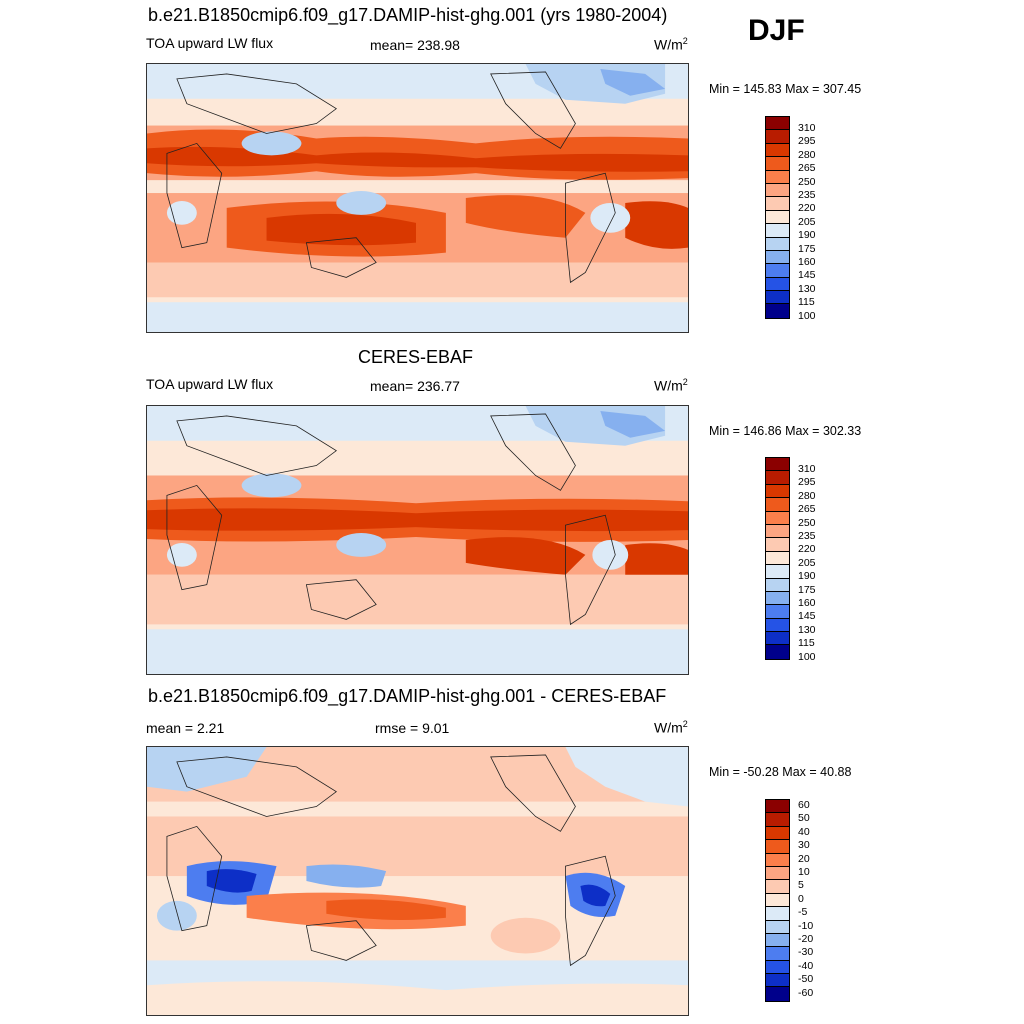 The height and width of the screenshot is (1024, 1024). I want to click on colorbar-tick-label: -40, so click(806, 965).